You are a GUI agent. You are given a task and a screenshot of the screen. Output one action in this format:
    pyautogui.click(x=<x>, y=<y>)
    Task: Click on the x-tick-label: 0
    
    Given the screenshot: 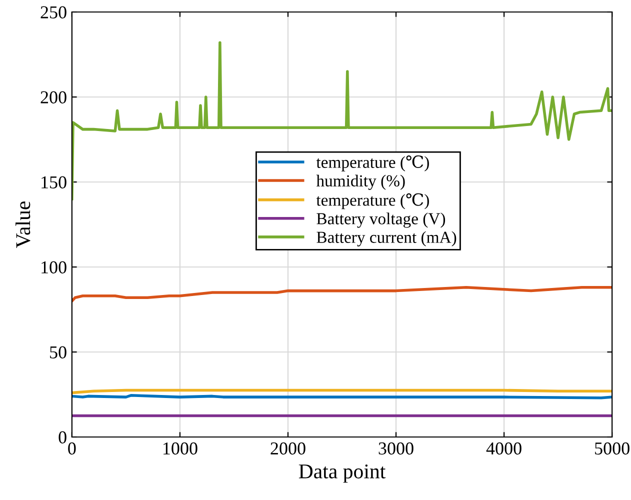 What is the action you would take?
    pyautogui.click(x=72, y=448)
    